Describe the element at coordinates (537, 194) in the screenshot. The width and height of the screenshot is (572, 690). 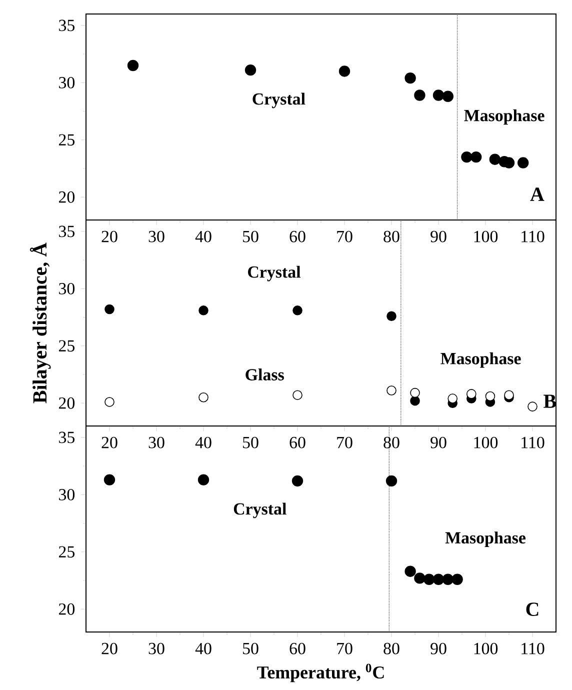
I see `annotation: A` at that location.